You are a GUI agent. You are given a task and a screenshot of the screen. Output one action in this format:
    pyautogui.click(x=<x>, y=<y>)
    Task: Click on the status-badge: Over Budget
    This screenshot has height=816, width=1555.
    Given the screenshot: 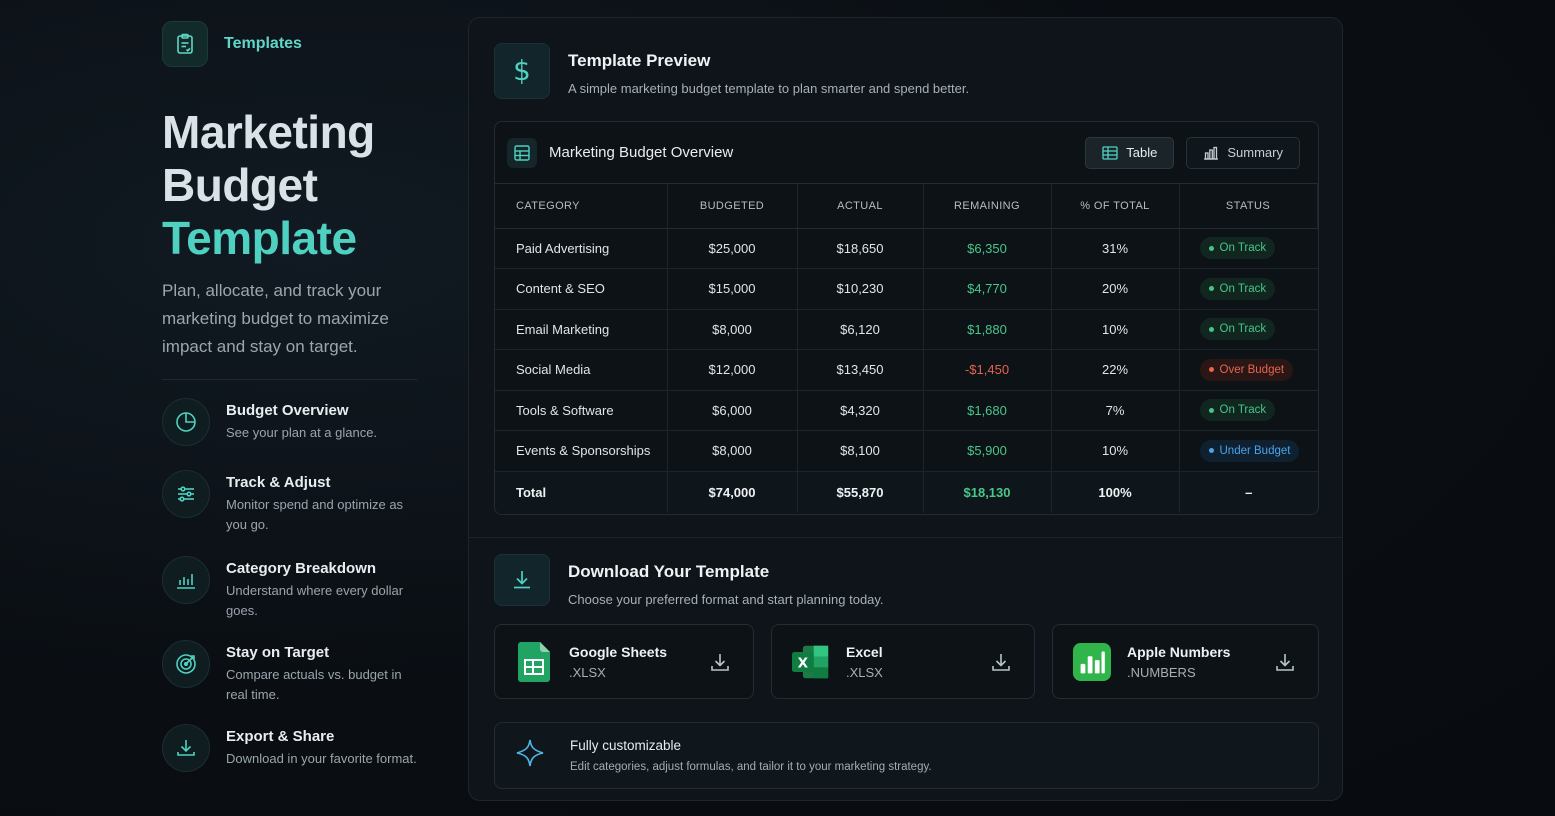 What is the action you would take?
    pyautogui.click(x=1246, y=369)
    